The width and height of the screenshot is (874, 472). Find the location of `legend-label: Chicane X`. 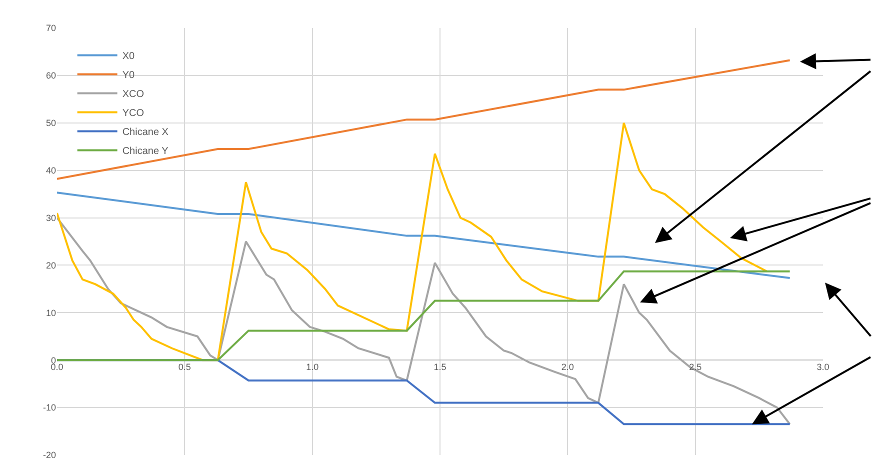

legend-label: Chicane X is located at coordinates (145, 132).